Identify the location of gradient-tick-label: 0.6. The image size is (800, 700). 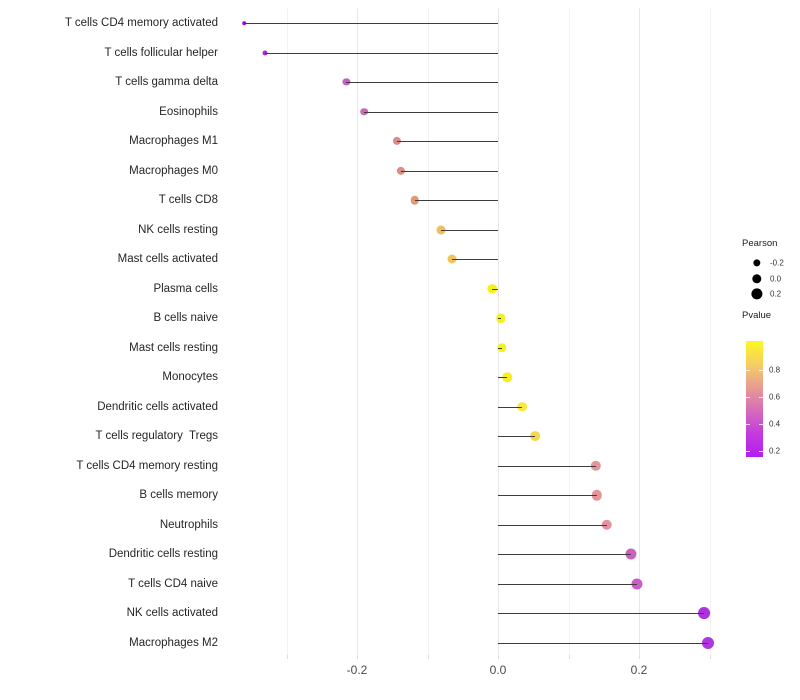
(775, 397).